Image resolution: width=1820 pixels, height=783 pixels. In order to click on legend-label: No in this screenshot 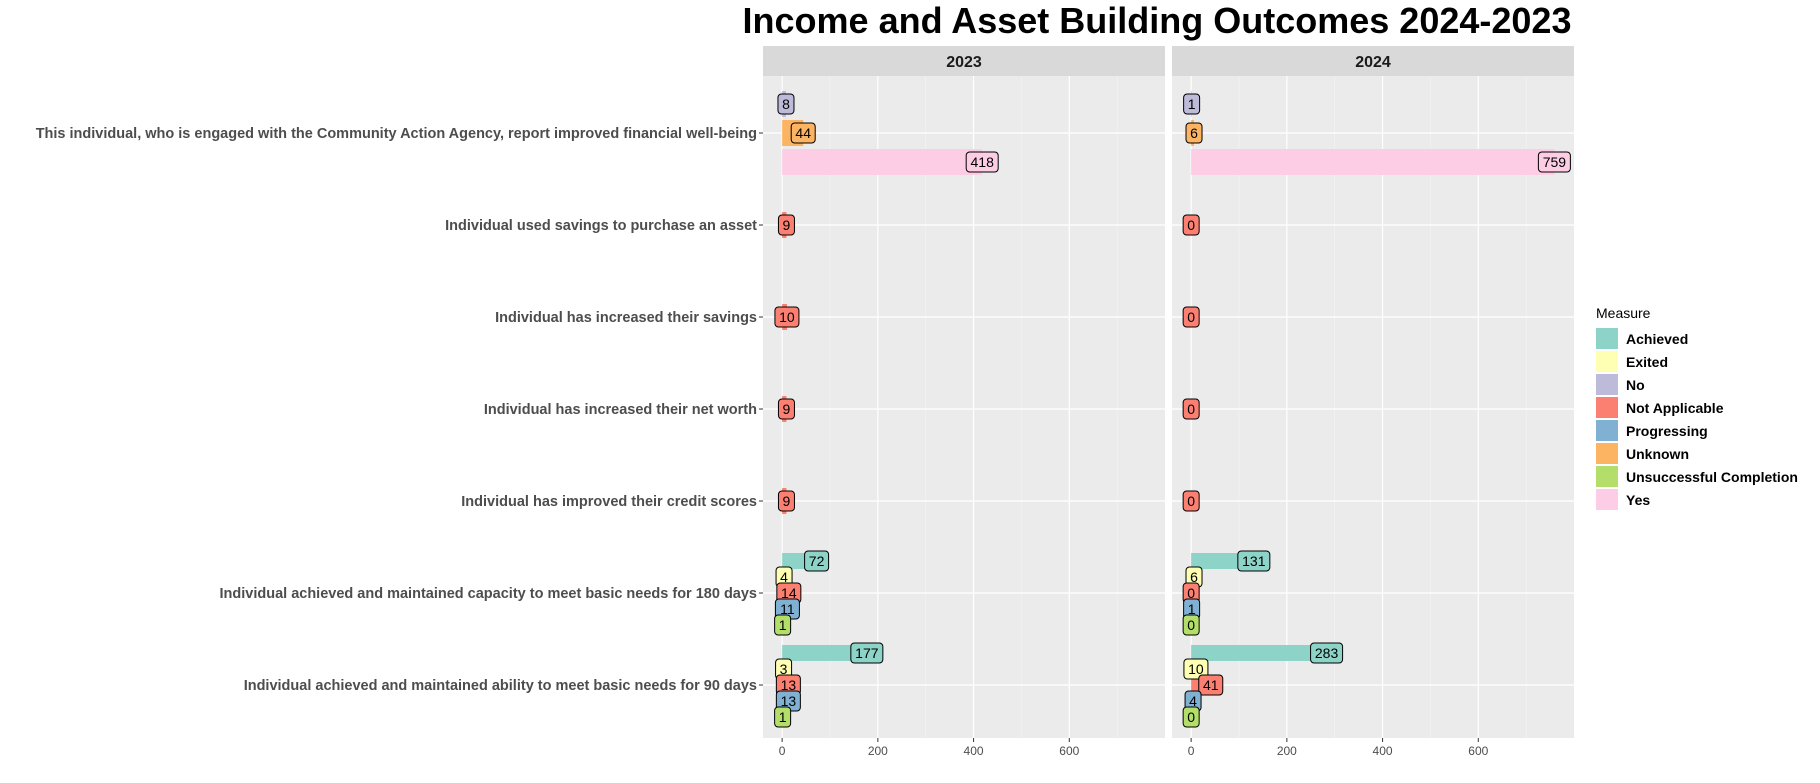, I will do `click(1635, 385)`.